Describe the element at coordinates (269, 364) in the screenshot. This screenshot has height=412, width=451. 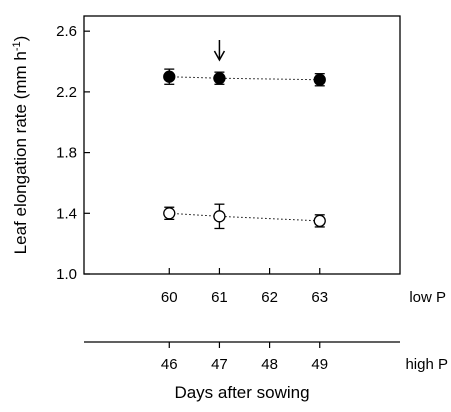
I see `high-p-tick-label: 48` at that location.